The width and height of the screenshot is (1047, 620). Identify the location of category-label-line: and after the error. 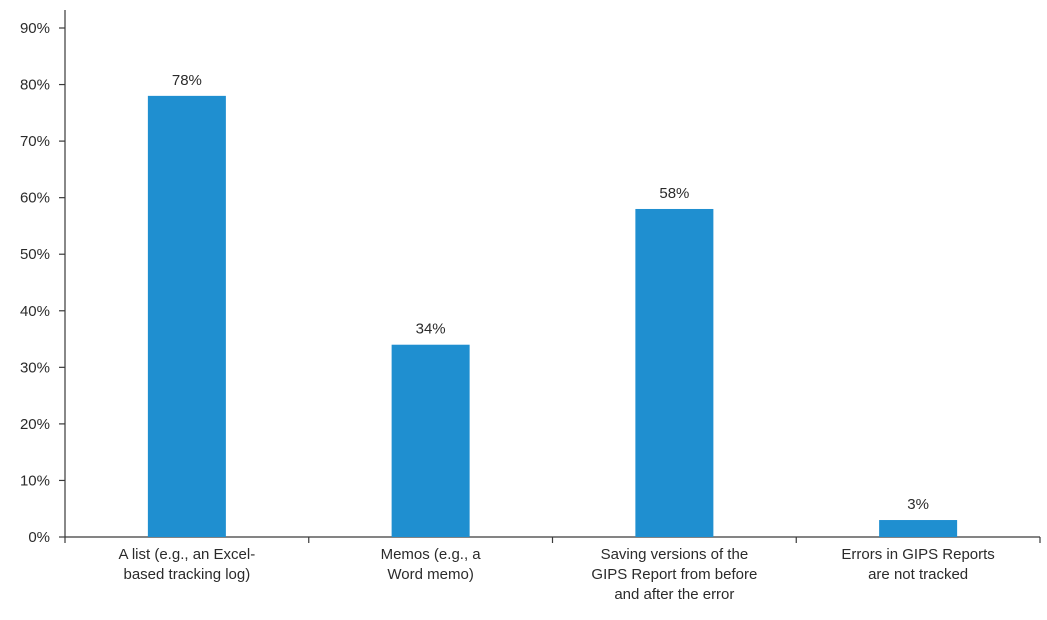
(674, 594).